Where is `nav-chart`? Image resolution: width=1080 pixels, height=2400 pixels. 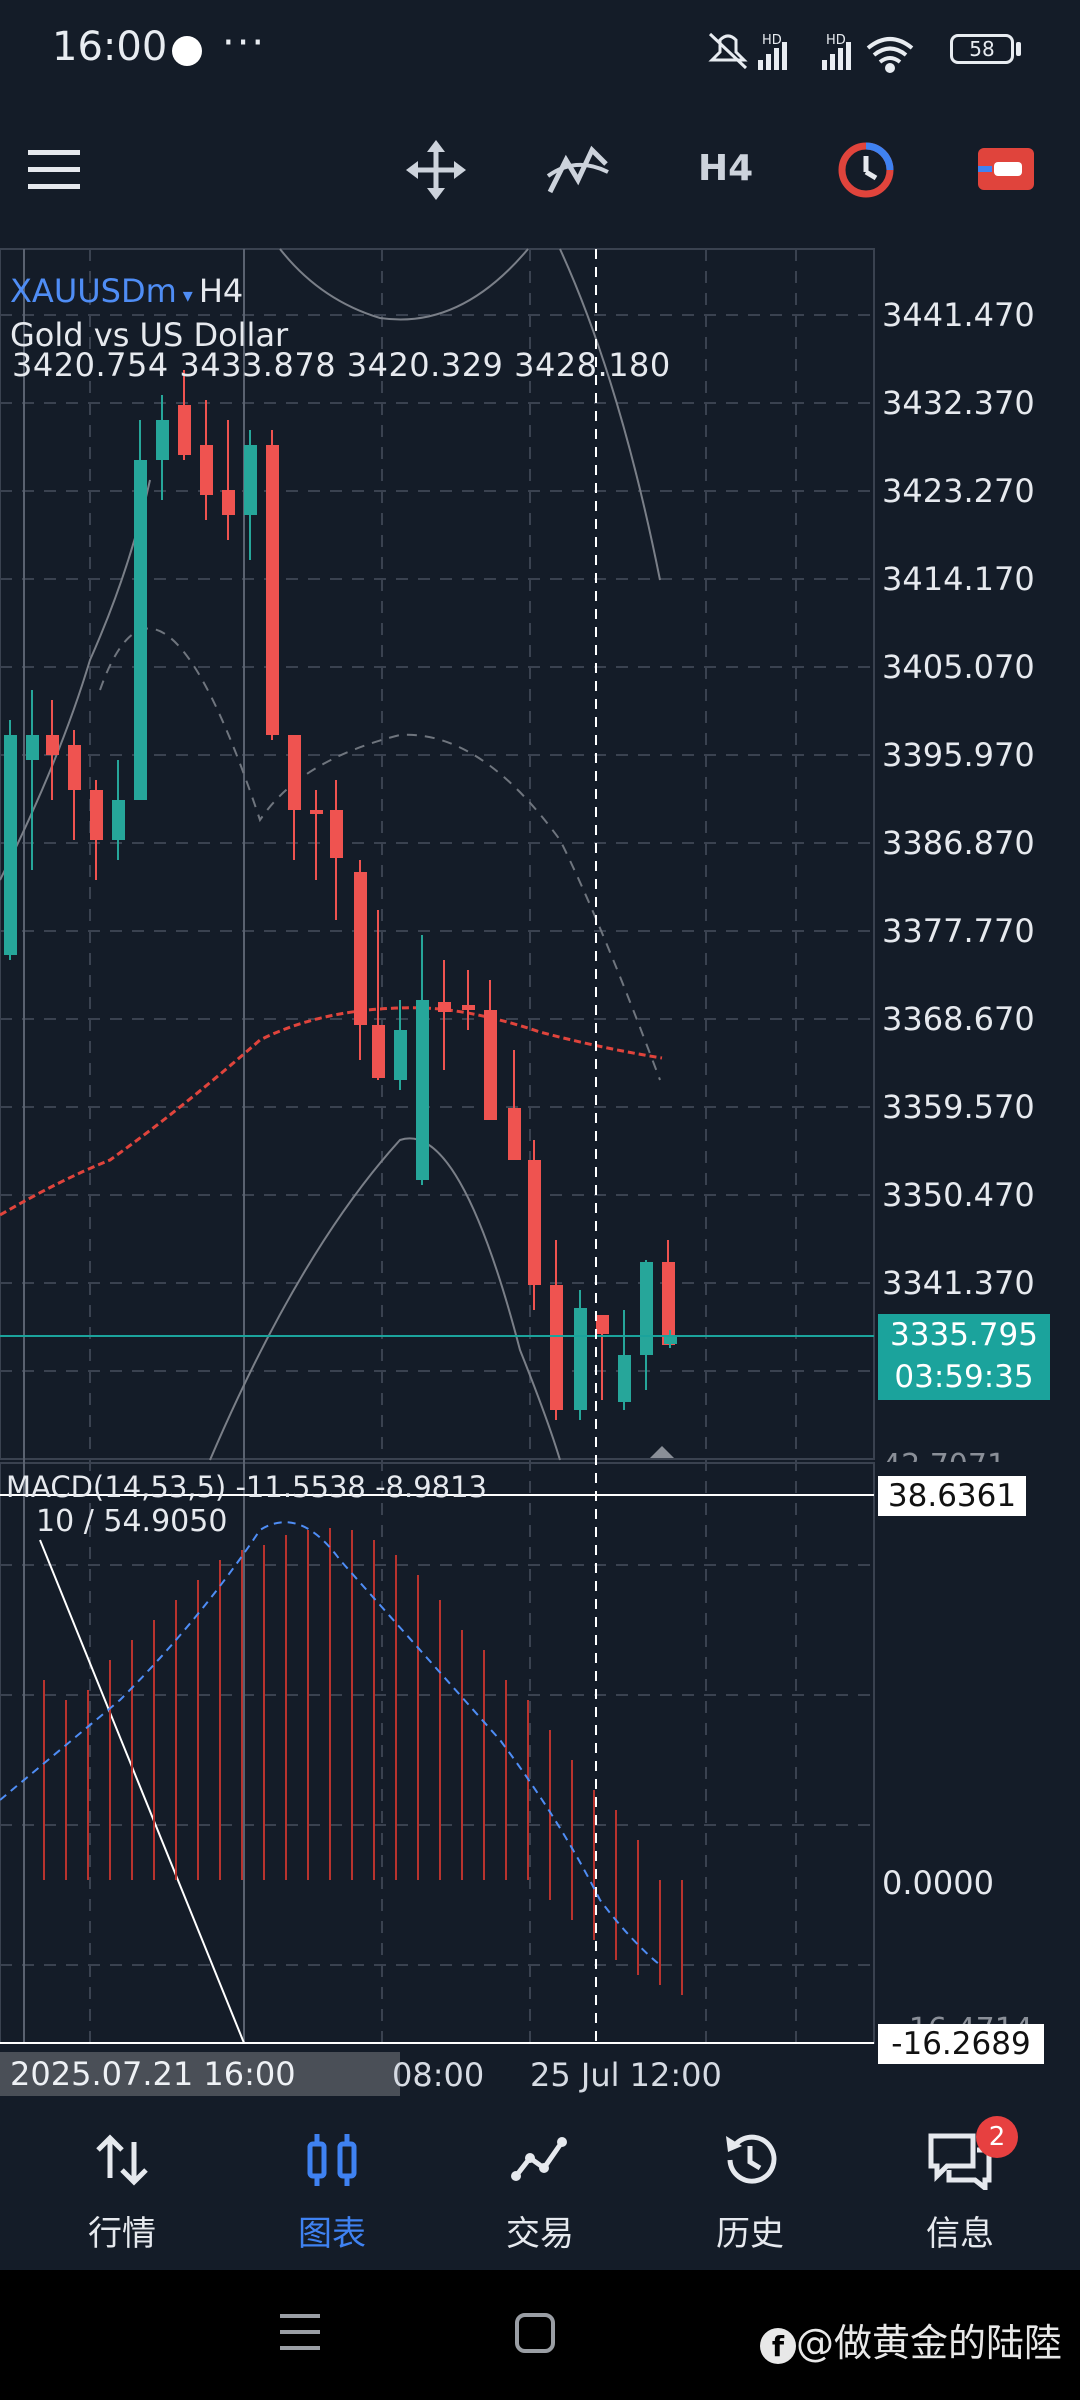 nav-chart is located at coordinates (332, 2162).